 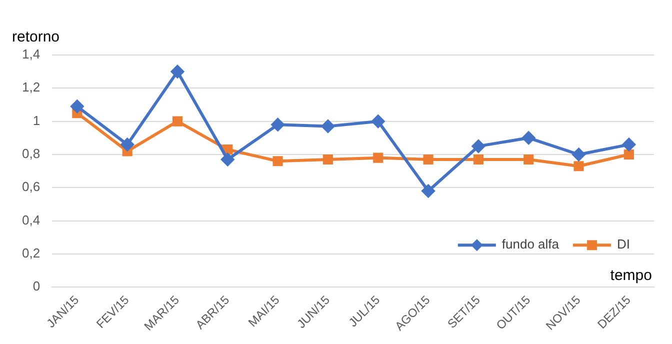 I want to click on y-tick-label: 0,6, so click(x=31, y=186).